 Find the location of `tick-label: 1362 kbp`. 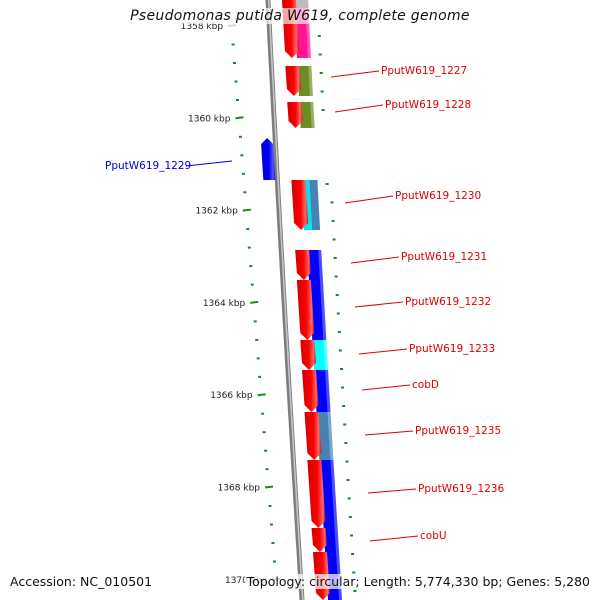

tick-label: 1362 kbp is located at coordinates (216, 212).